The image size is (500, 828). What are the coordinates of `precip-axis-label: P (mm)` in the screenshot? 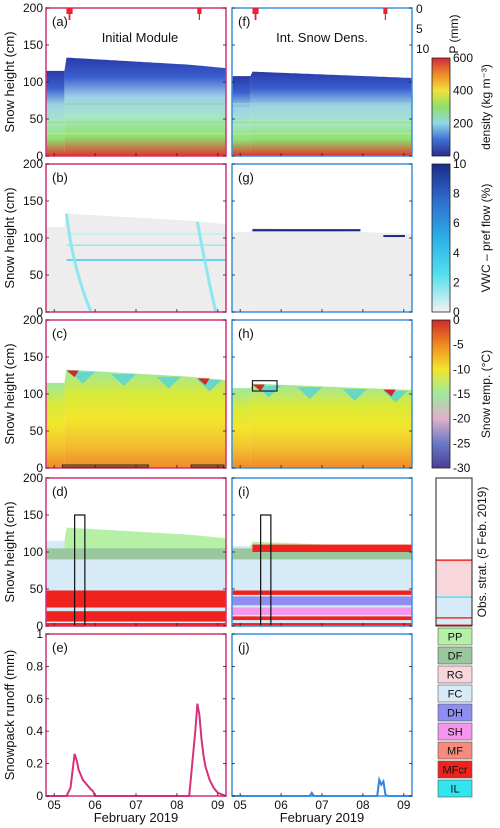 It's located at (454, 33).